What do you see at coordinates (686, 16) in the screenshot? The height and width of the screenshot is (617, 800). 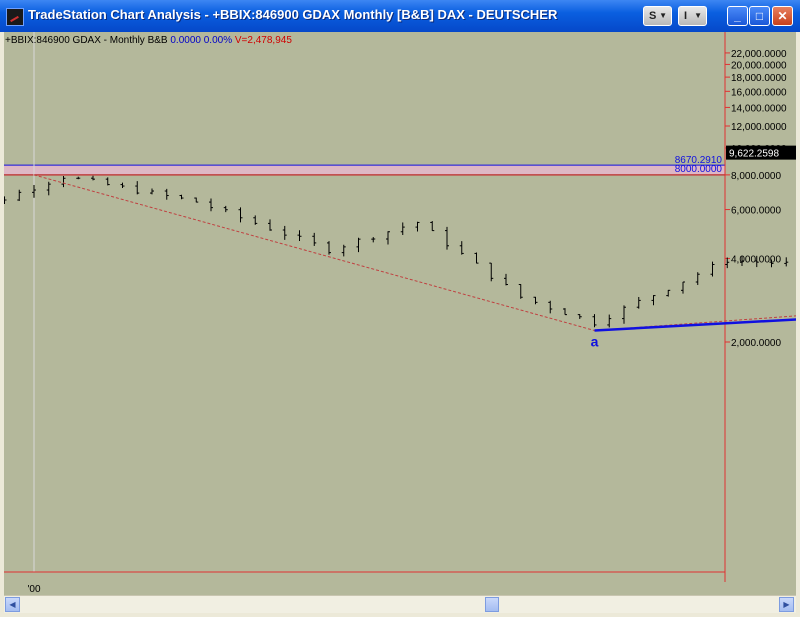 I see `insert-menu-label: I` at bounding box center [686, 16].